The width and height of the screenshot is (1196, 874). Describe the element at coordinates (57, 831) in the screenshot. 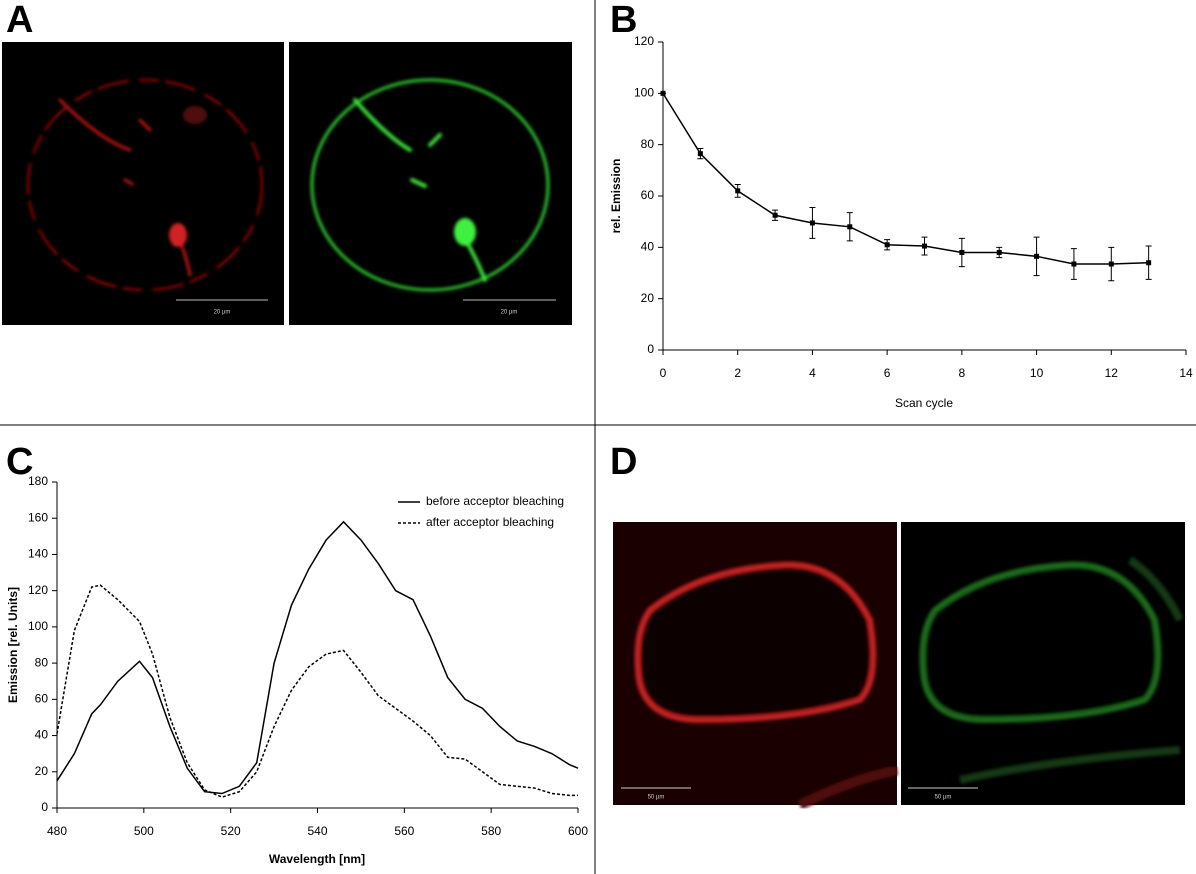

I see `x-tick-label: 480` at that location.